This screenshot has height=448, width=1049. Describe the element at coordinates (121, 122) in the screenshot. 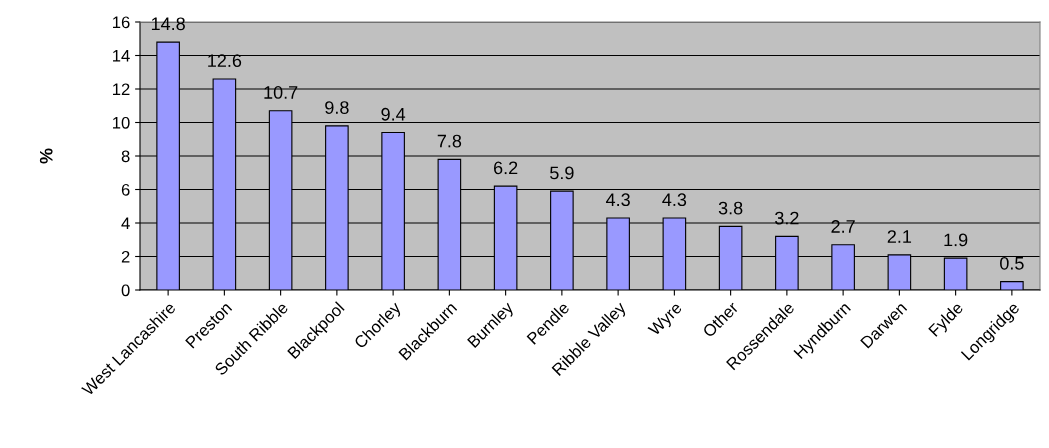

I see `y-tick-label: 10` at that location.